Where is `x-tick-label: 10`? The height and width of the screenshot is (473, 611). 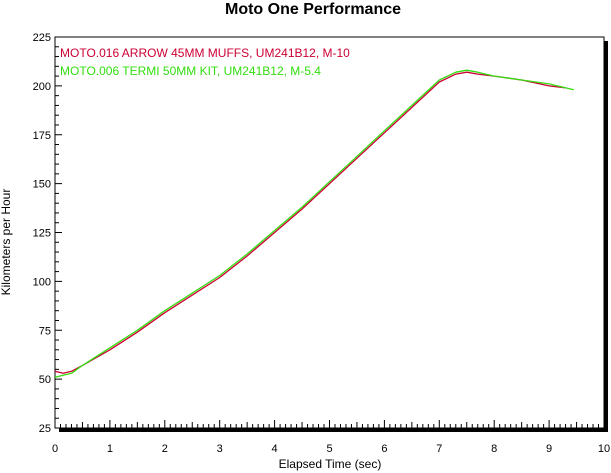 x-tick-label: 10 is located at coordinates (604, 449).